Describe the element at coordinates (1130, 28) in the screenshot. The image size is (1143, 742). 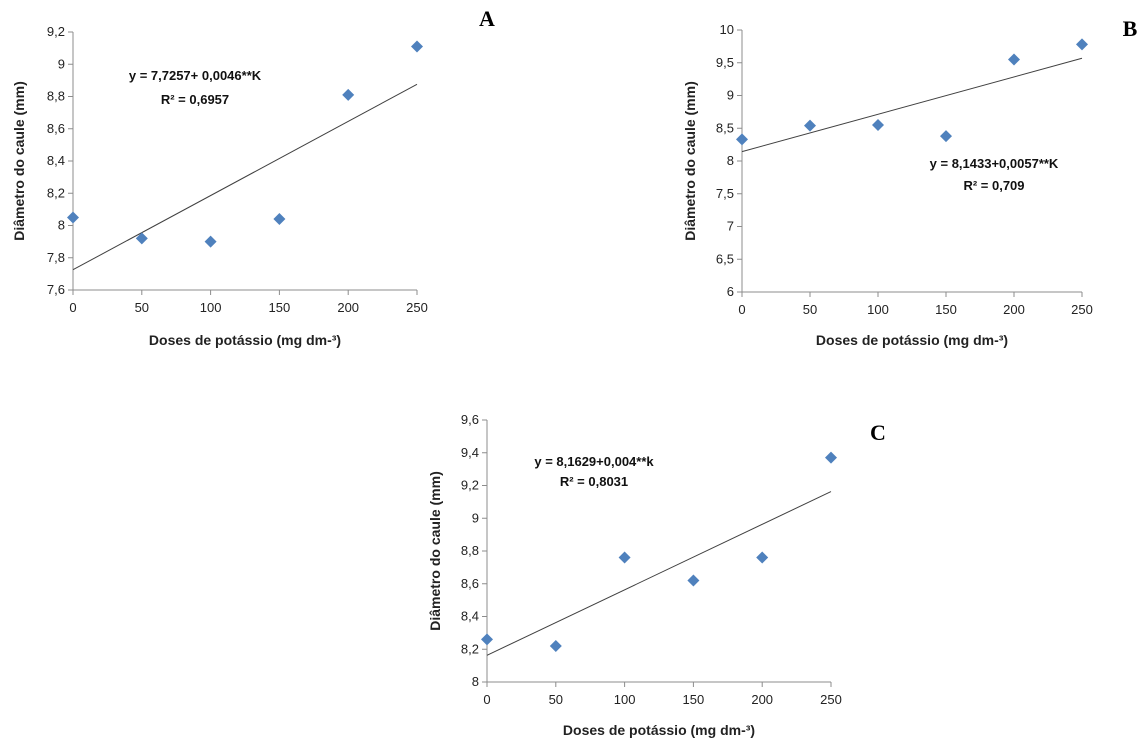
I see `panel-letter: B` at that location.